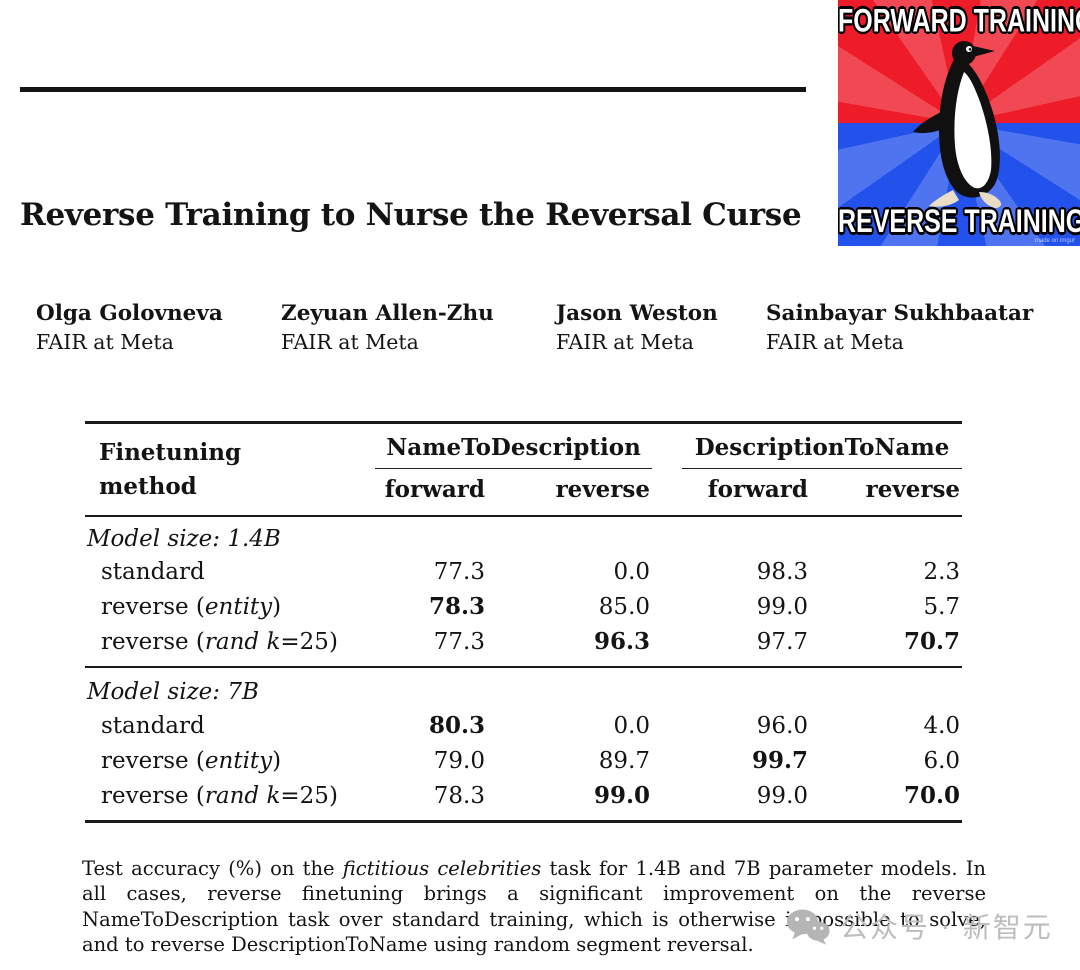 This screenshot has height=970, width=1080. I want to click on group-label: DescriptionToName, so click(822, 451).